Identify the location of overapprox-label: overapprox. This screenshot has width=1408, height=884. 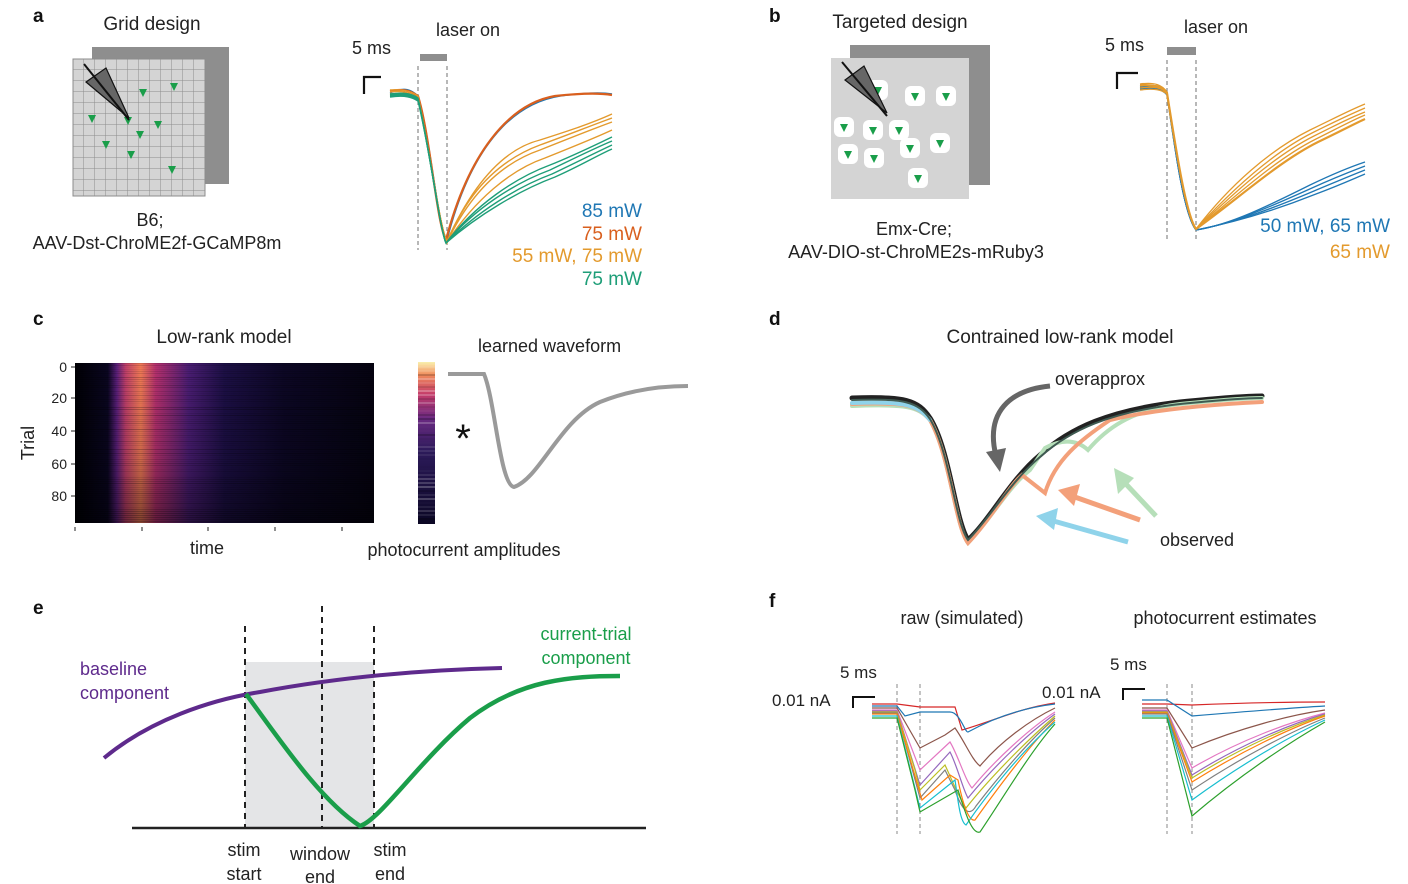
(1100, 379).